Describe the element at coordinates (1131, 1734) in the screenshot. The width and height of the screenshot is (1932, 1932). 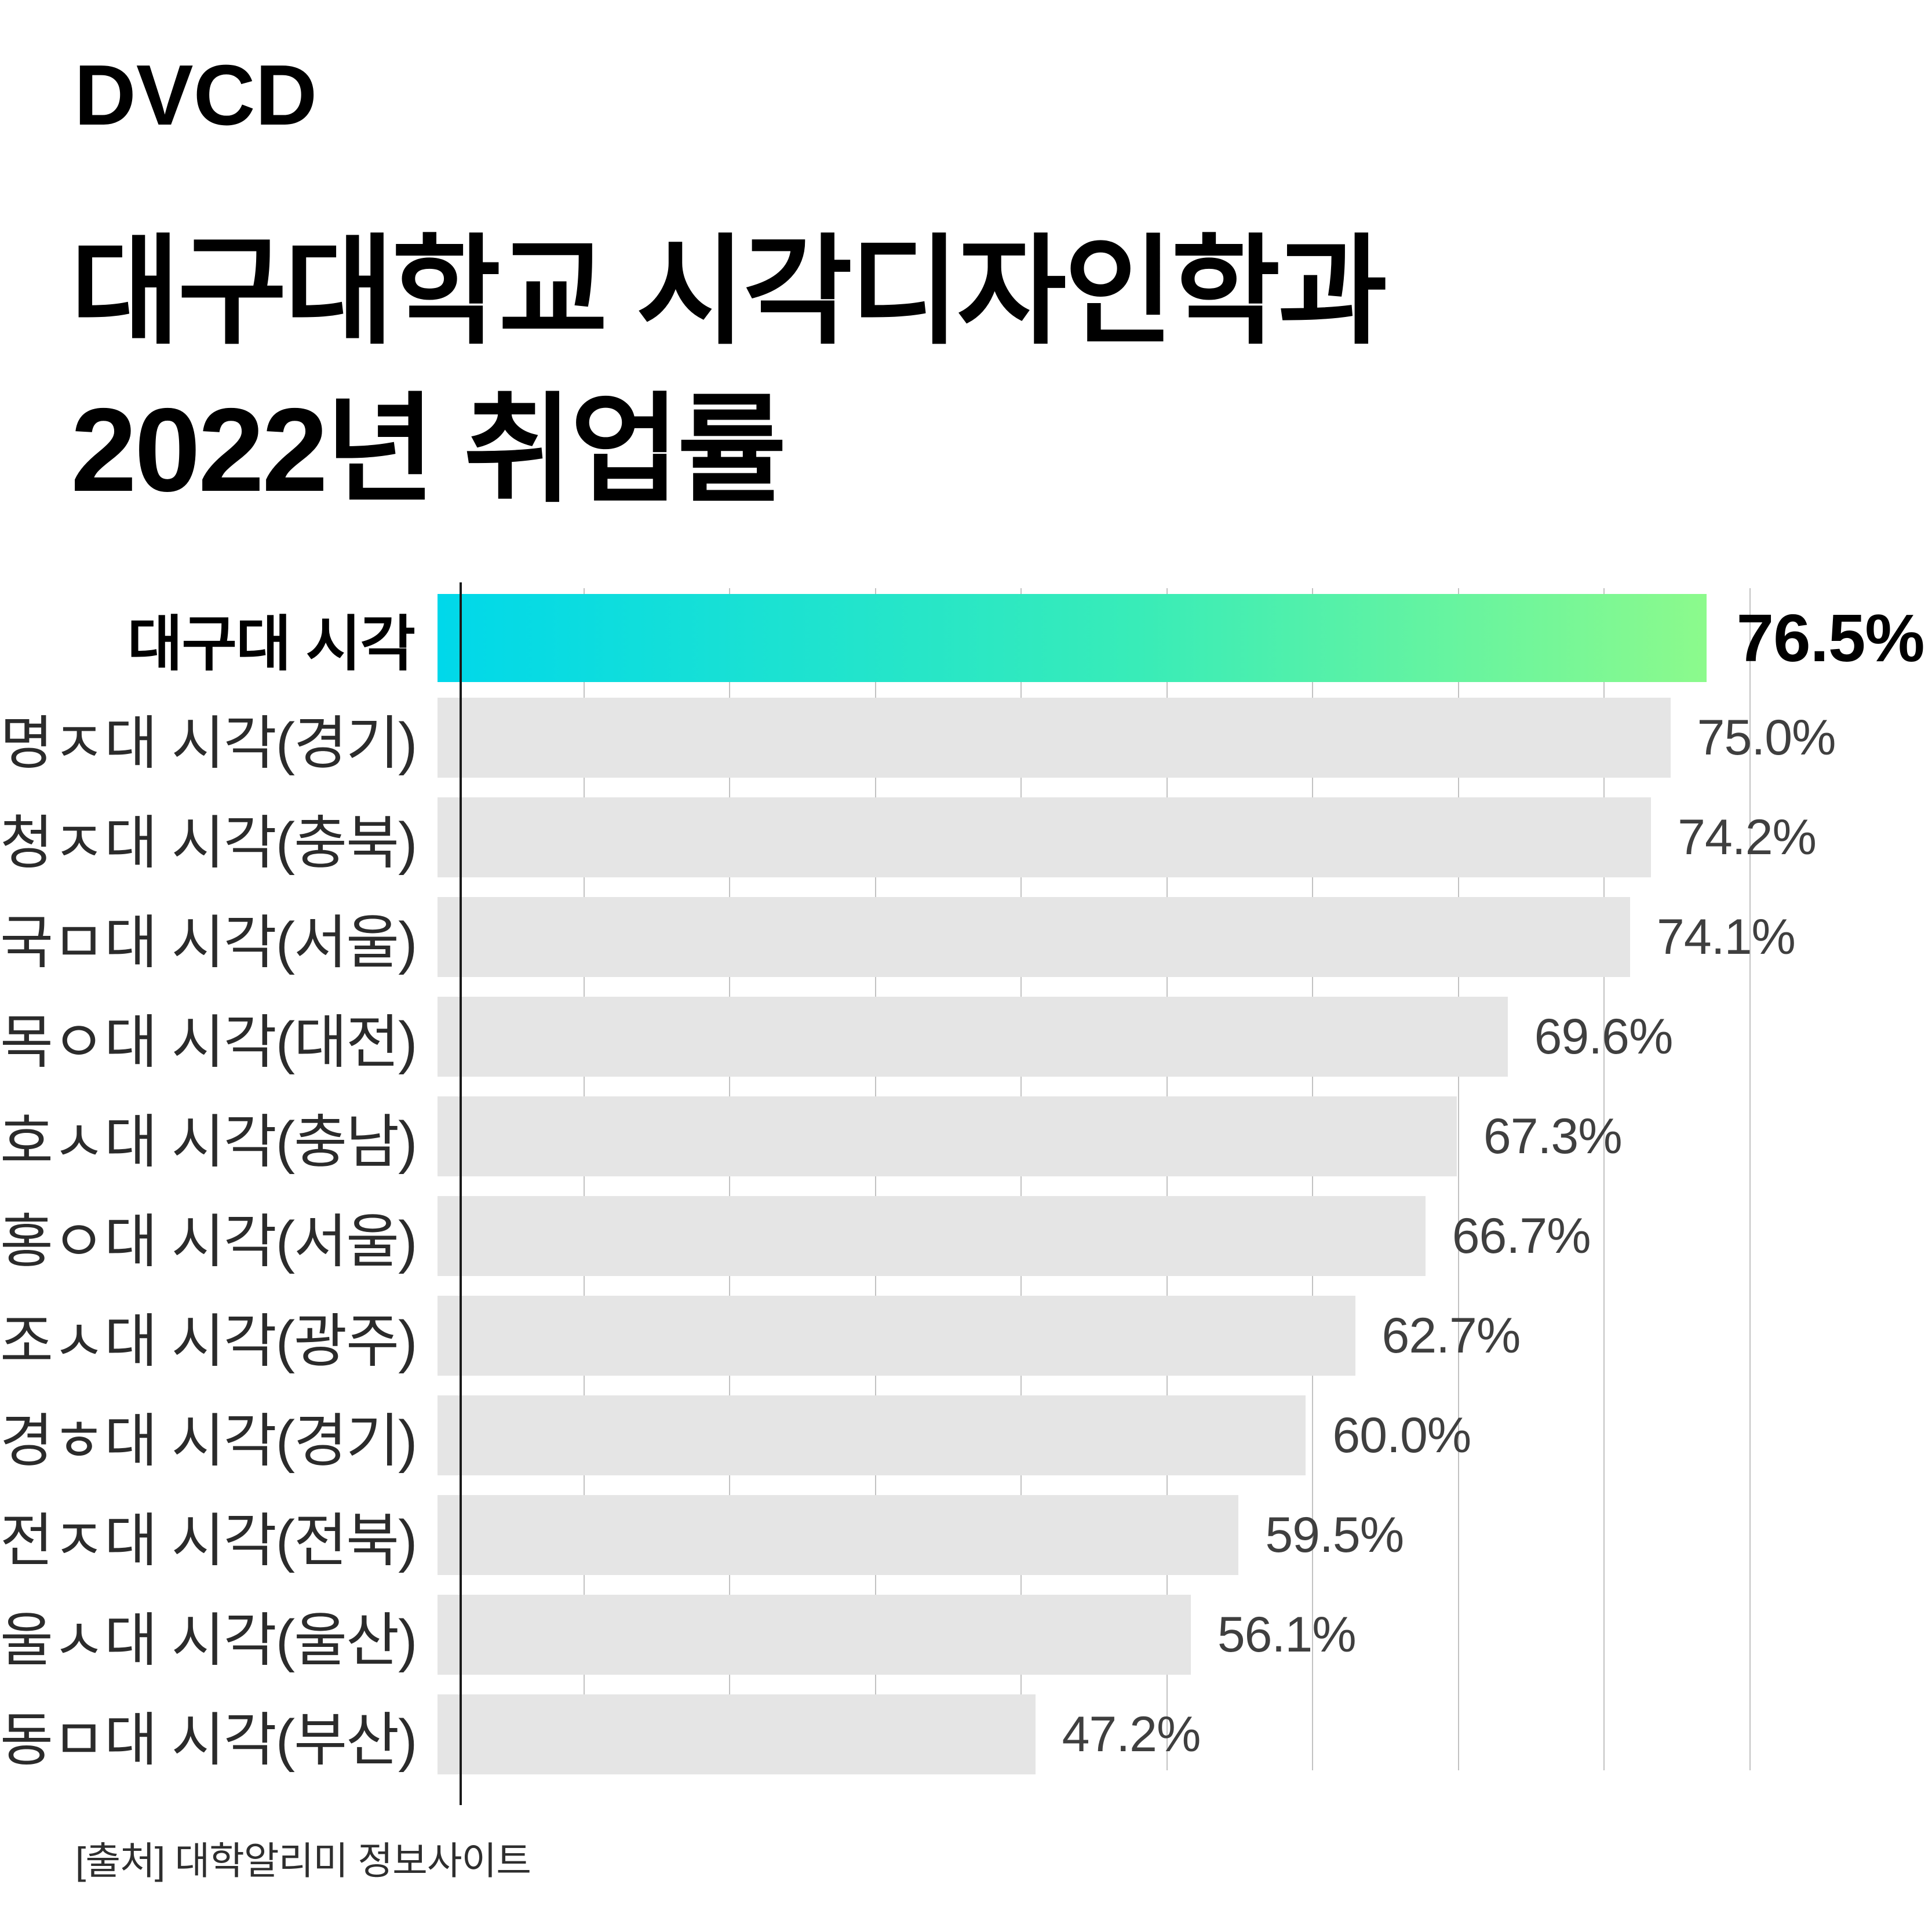
I see `value-label: 47.2%` at that location.